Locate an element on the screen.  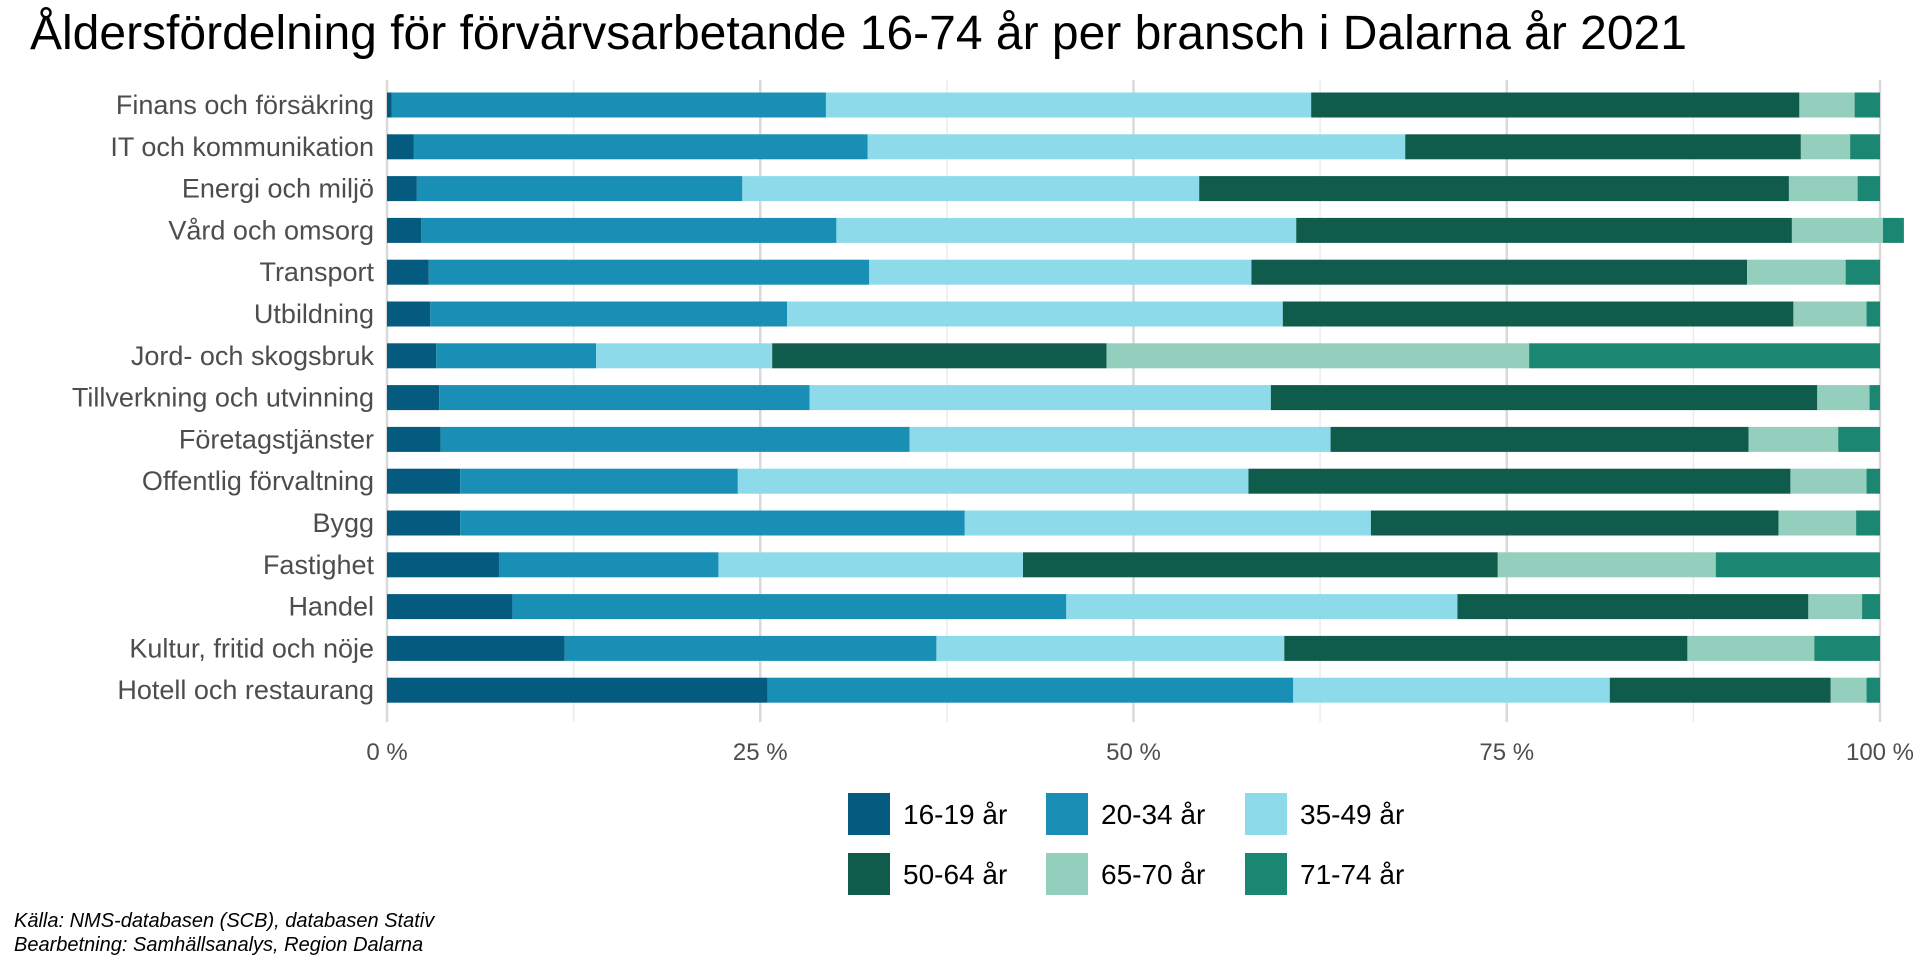
category-label: Bygg is located at coordinates (343, 523).